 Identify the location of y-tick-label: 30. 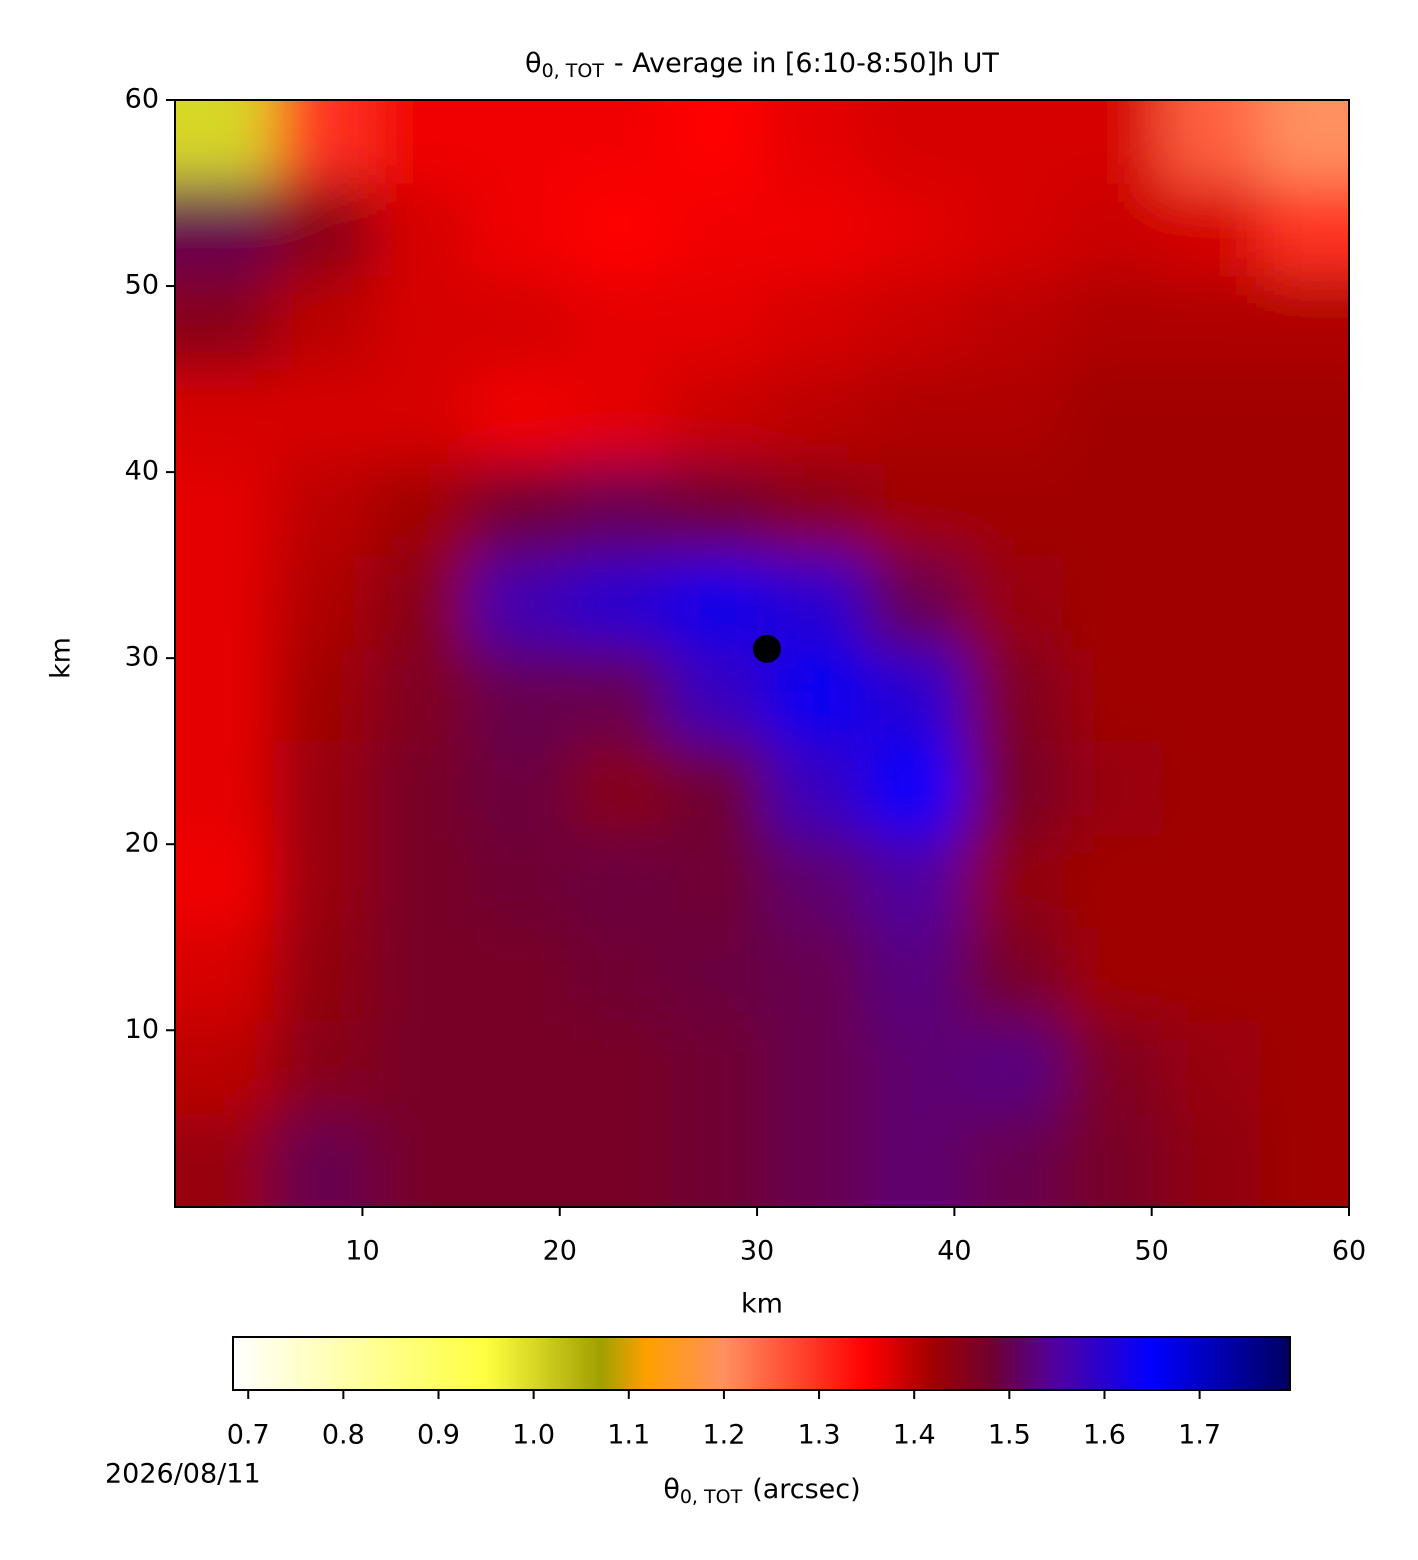
(142, 657).